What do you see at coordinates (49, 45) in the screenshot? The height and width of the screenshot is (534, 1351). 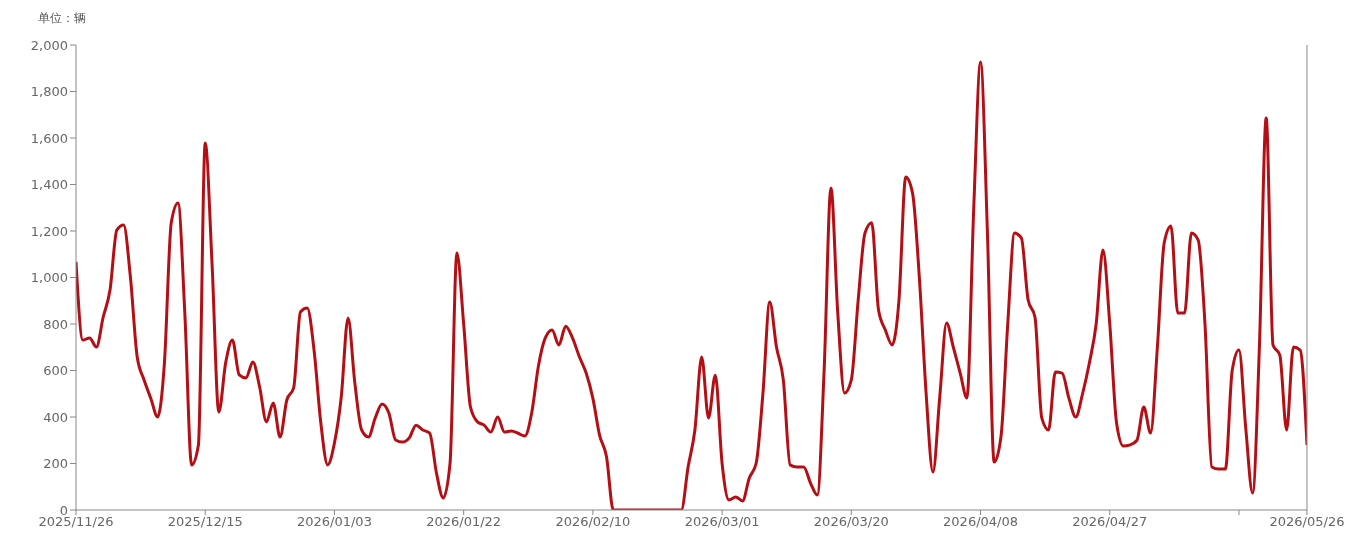 I see `y-tick-label: 2,000` at bounding box center [49, 45].